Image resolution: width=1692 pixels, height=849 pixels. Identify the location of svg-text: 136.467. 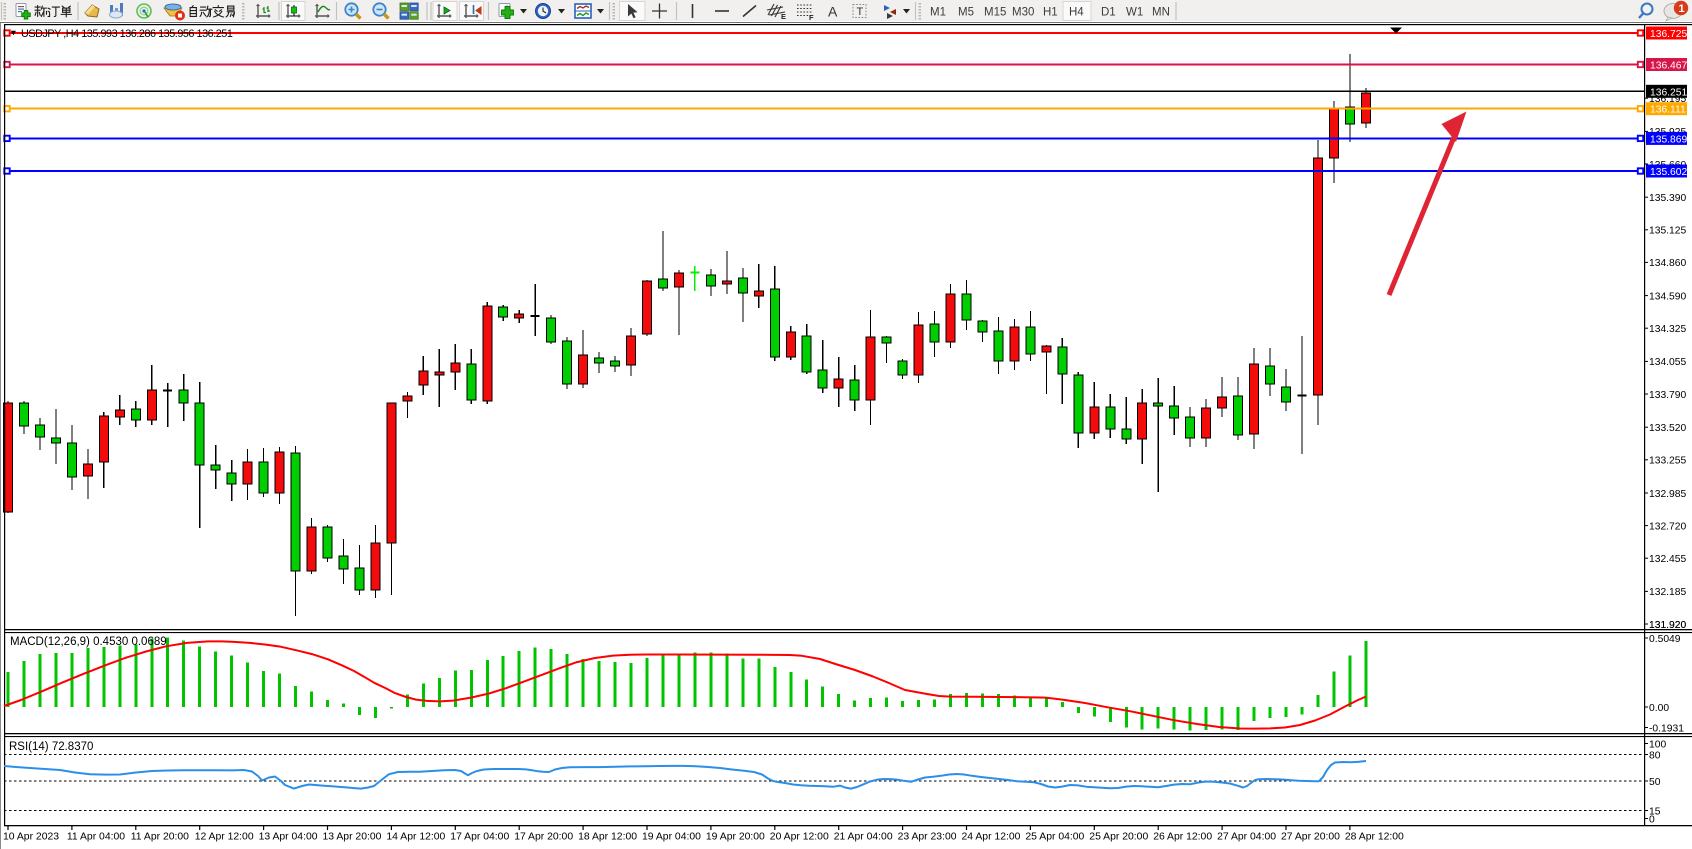
(1668, 66).